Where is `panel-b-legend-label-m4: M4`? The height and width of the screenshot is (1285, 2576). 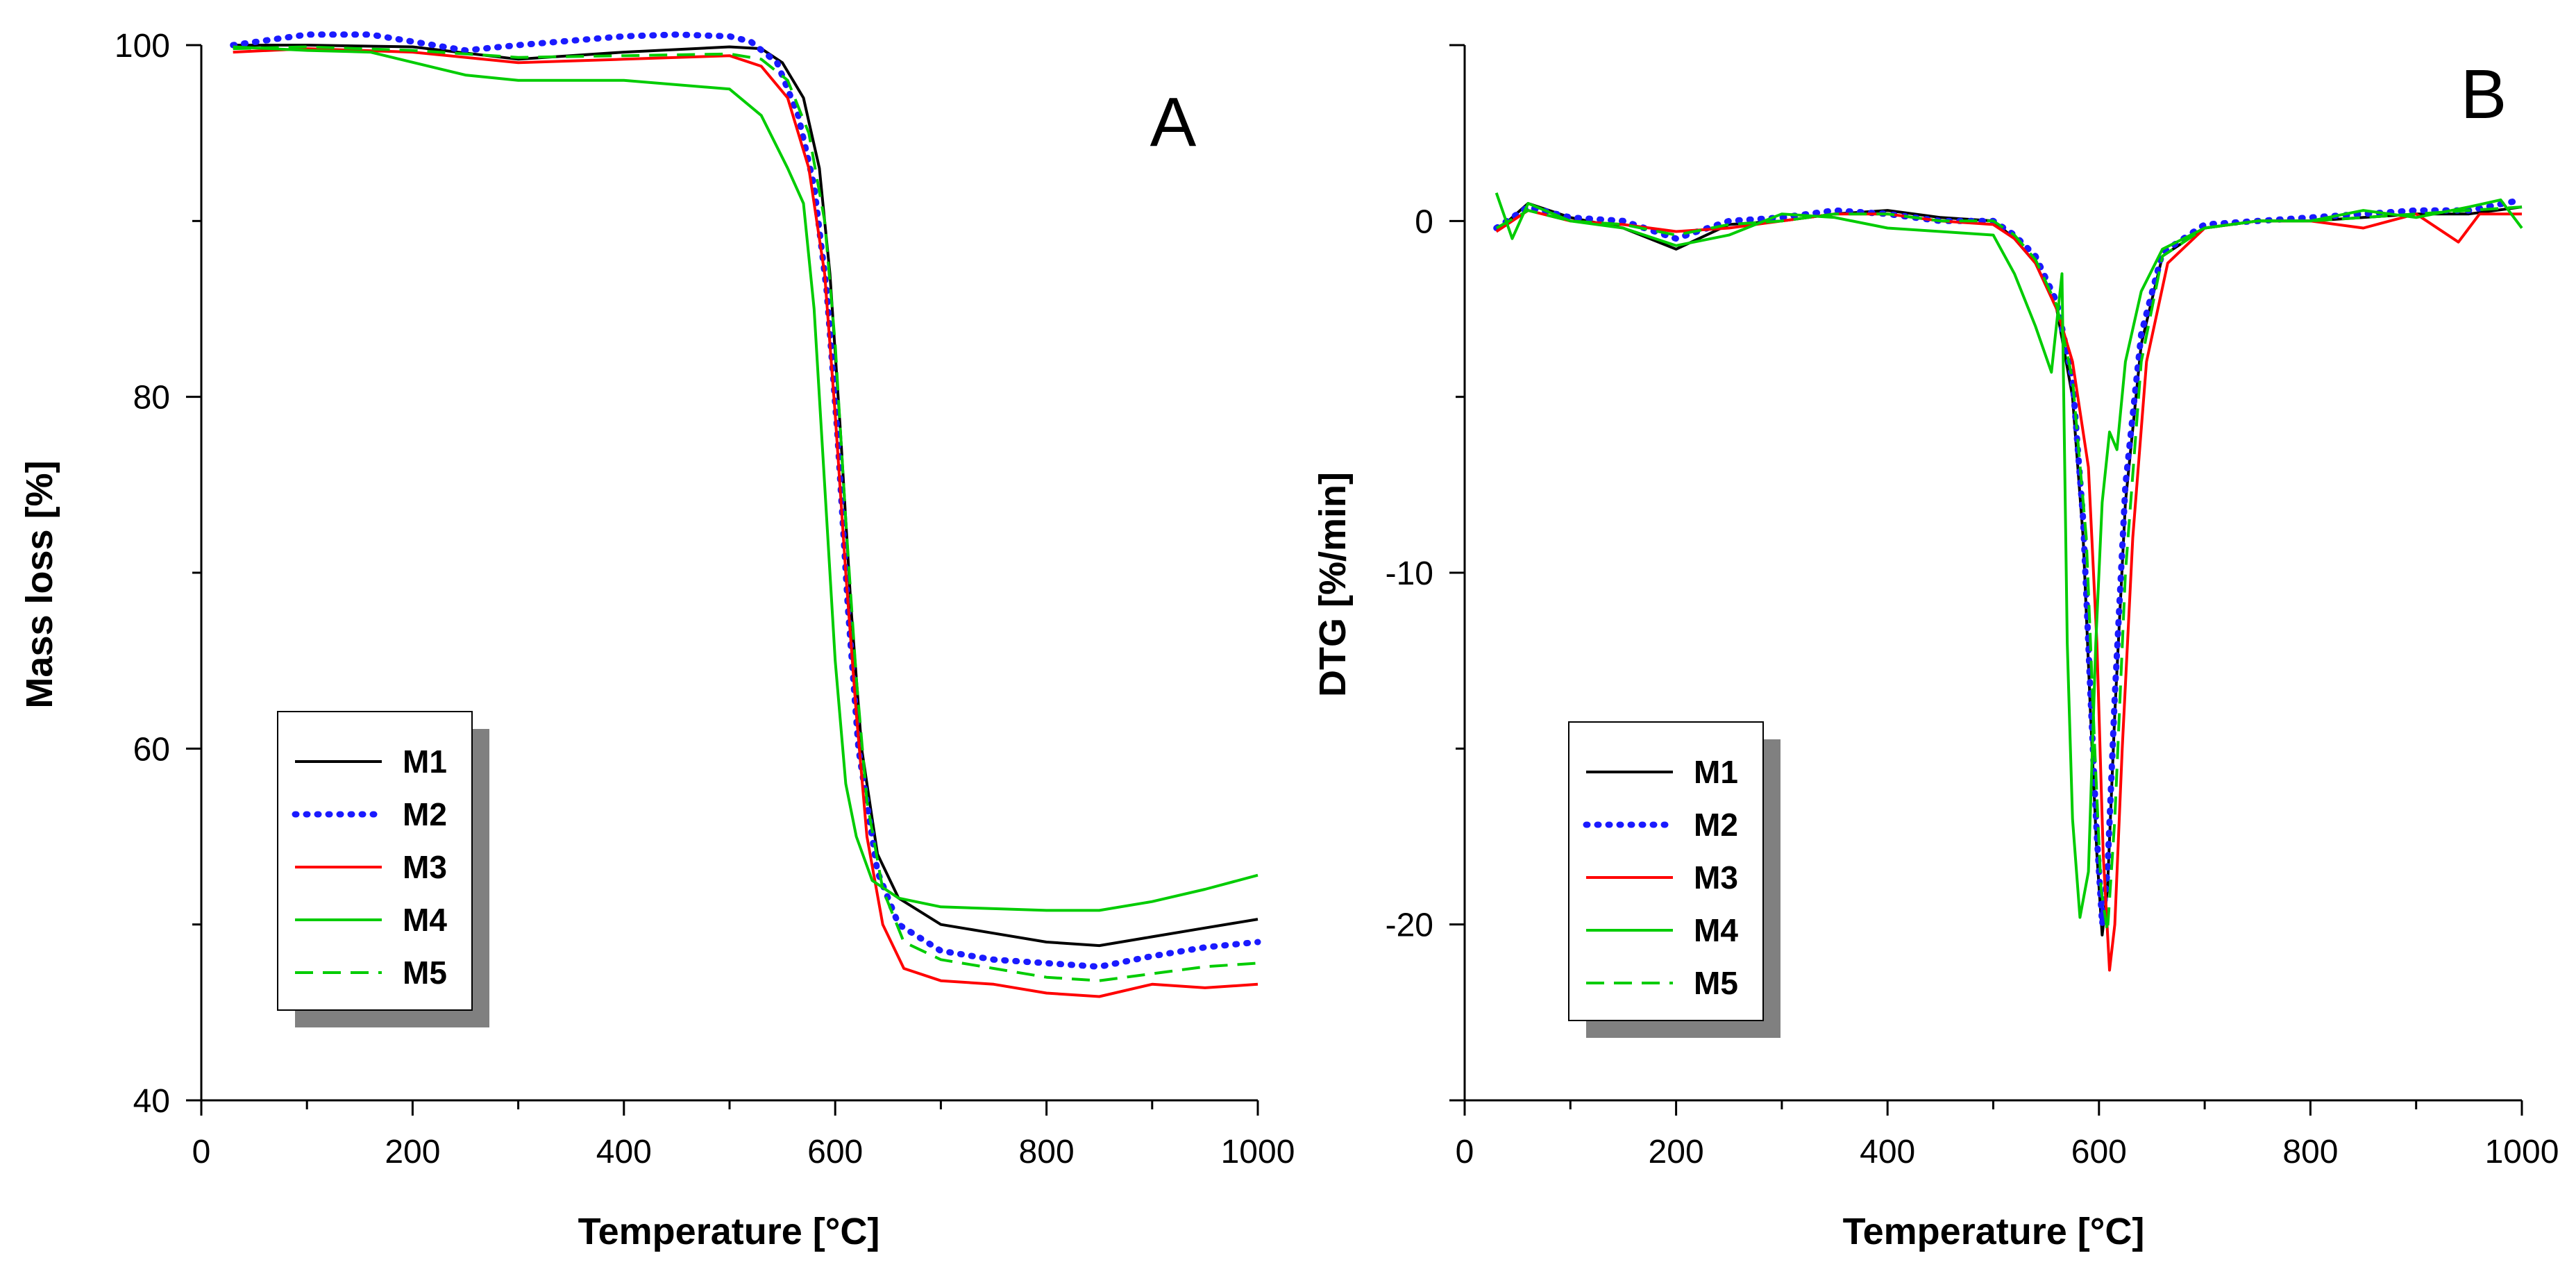 panel-b-legend-label-m4: M4 is located at coordinates (1716, 930).